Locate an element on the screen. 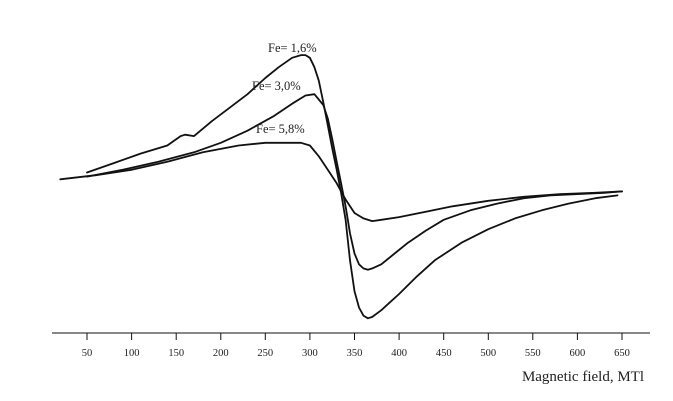 This screenshot has height=401, width=673. x-axis-title: Magnetic field, MTl is located at coordinates (583, 377).